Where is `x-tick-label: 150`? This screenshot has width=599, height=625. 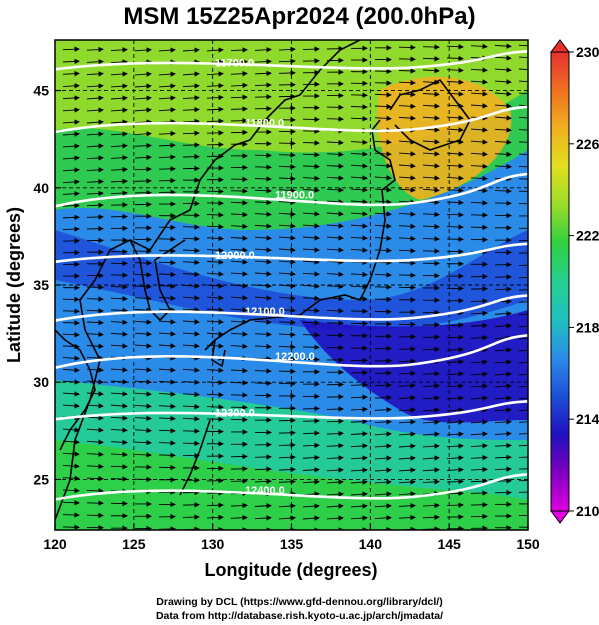
x-tick-label: 150 is located at coordinates (528, 544).